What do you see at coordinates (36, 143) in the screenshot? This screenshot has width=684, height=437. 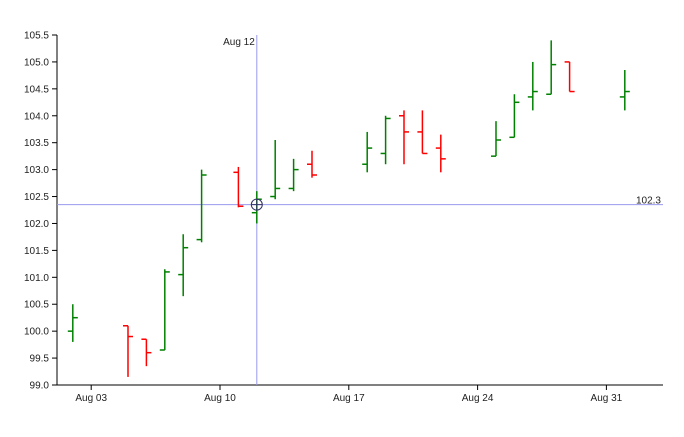 I see `y-tick-label: 103.5` at bounding box center [36, 143].